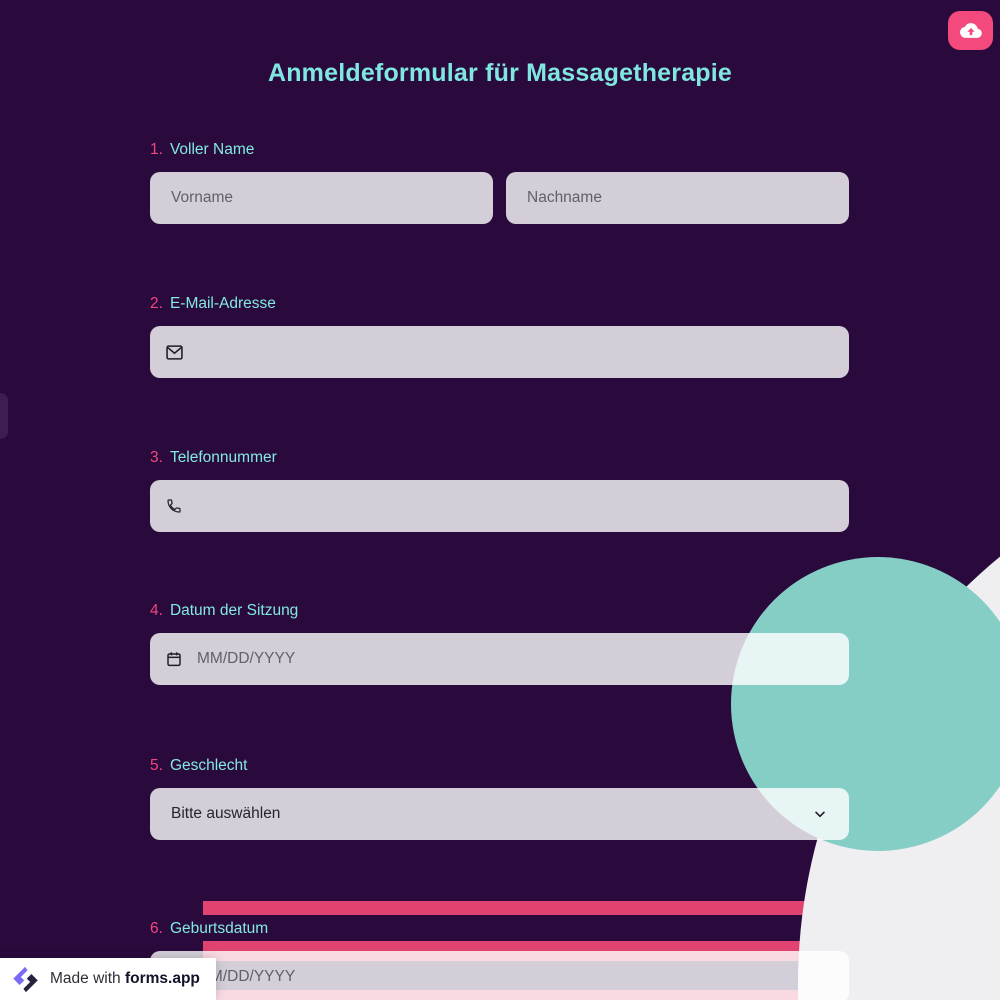 This screenshot has width=1000, height=1000. I want to click on badge-brand: forms.app, so click(162, 978).